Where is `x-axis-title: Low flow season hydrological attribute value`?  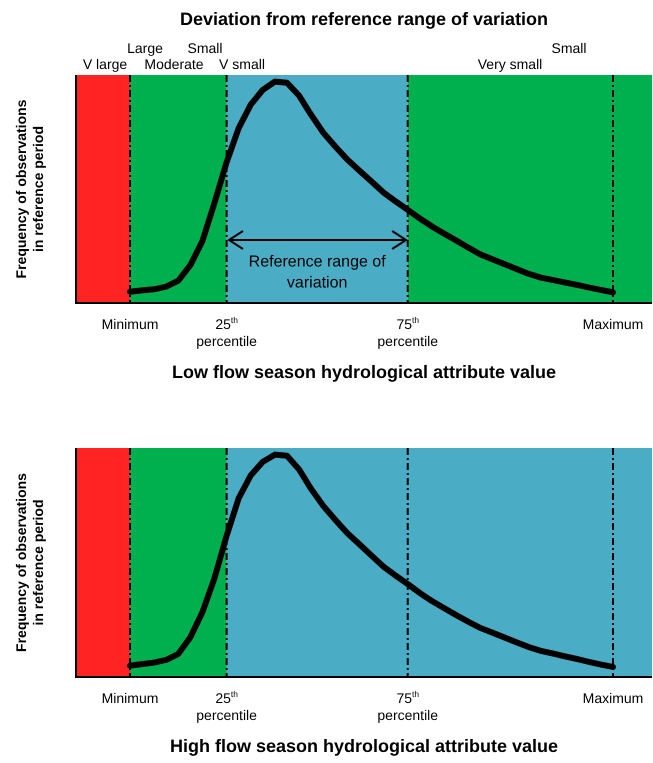 x-axis-title: Low flow season hydrological attribute value is located at coordinates (364, 372).